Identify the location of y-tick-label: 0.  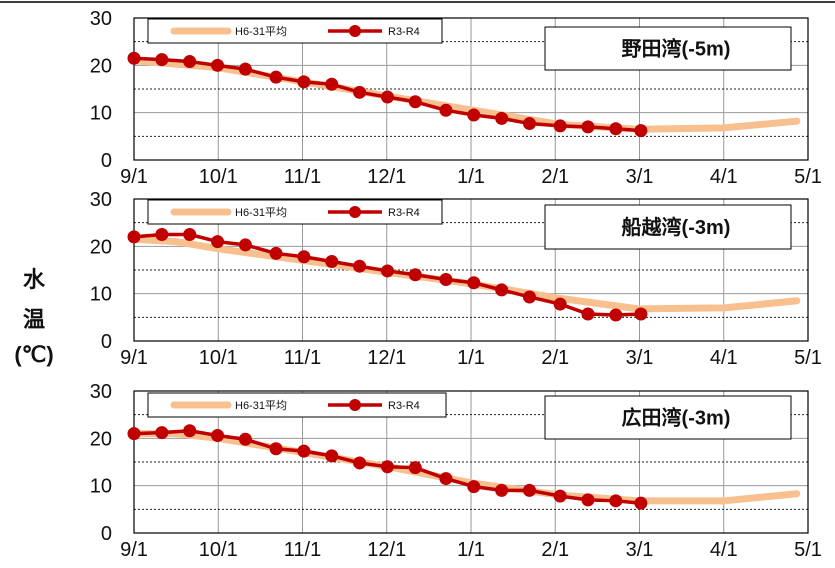
(106, 342).